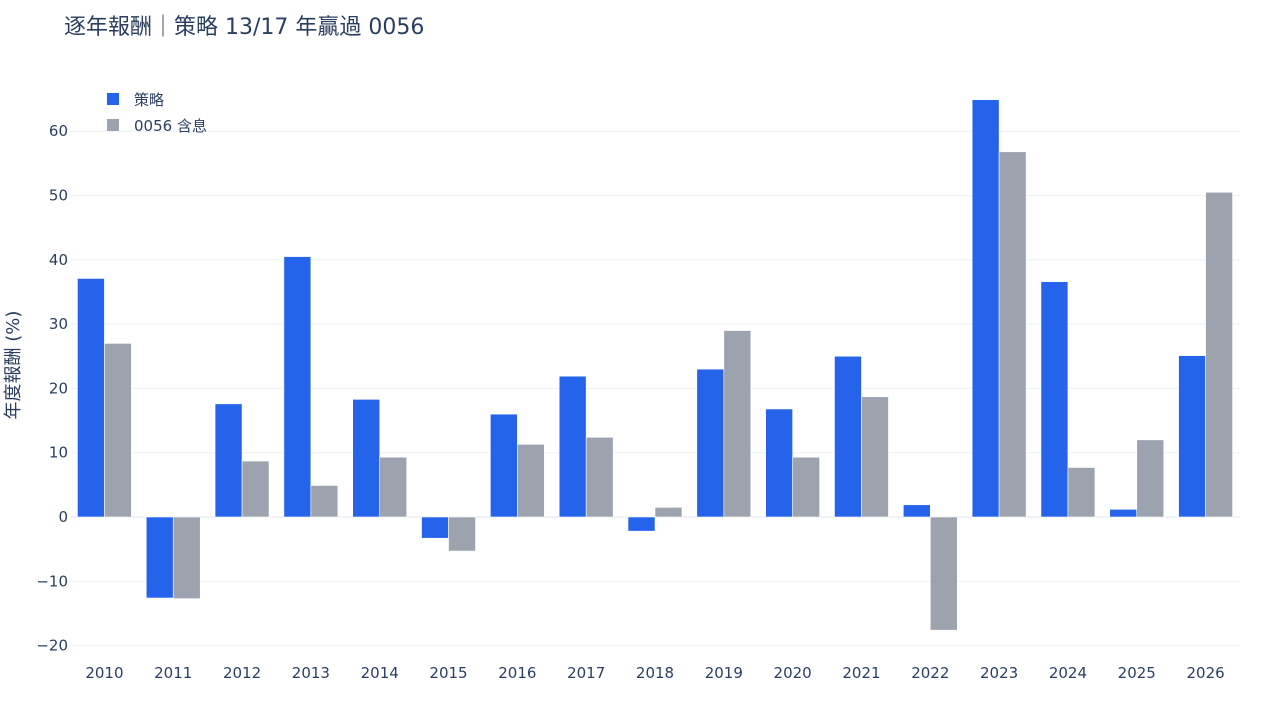 The image size is (1280, 720). What do you see at coordinates (58, 453) in the screenshot?
I see `y-tick-label: 10` at bounding box center [58, 453].